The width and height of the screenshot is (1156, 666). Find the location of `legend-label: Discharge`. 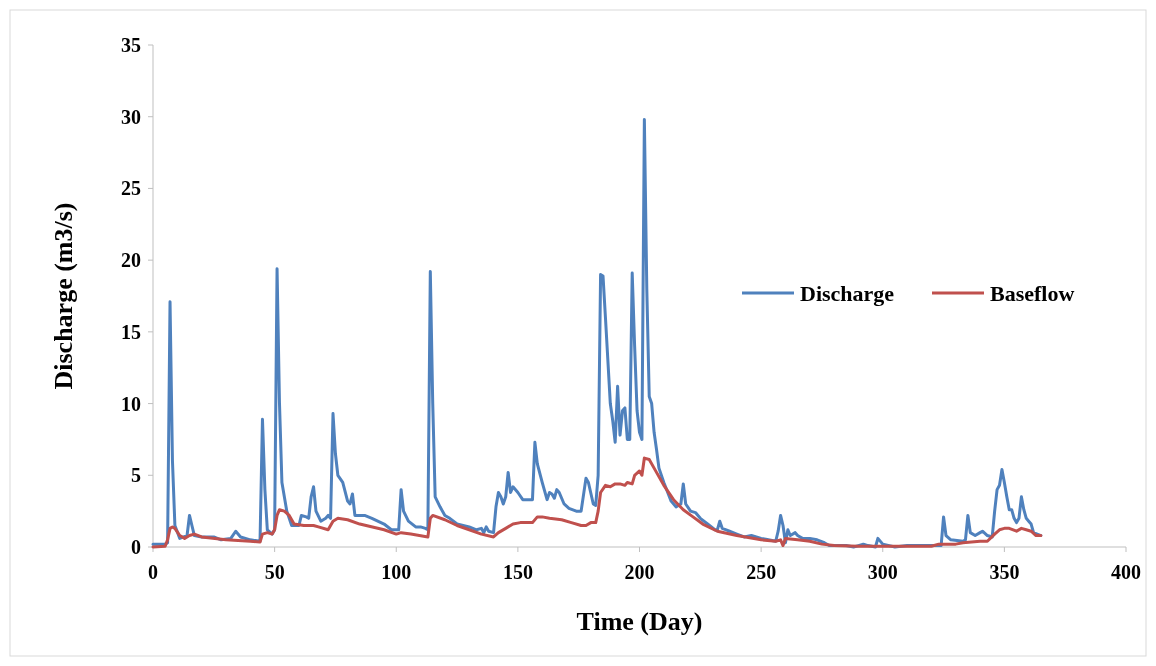

legend-label: Discharge is located at coordinates (847, 293).